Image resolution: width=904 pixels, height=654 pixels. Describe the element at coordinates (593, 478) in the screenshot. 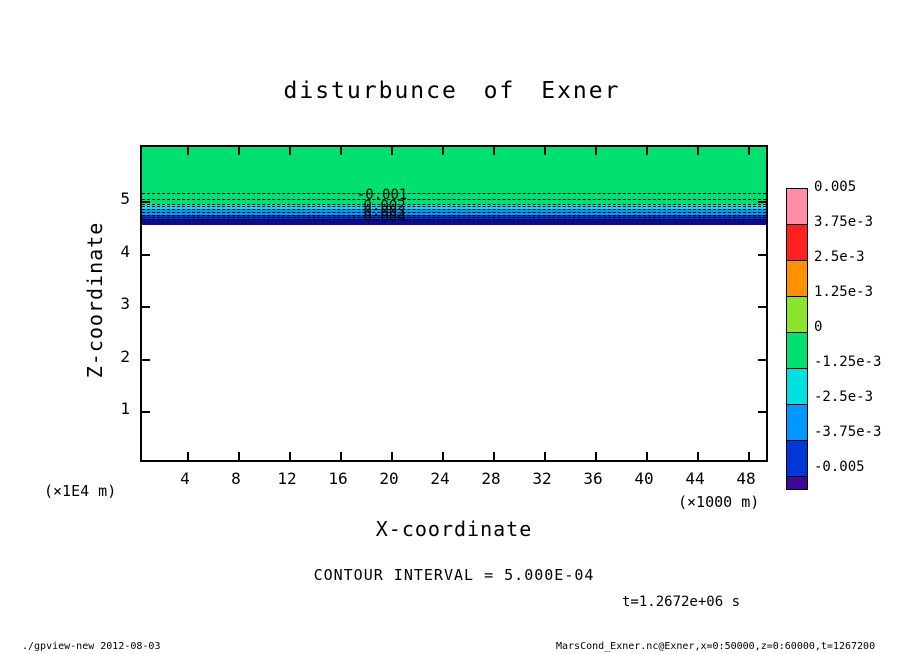

I see `x-tick-label: 36` at that location.